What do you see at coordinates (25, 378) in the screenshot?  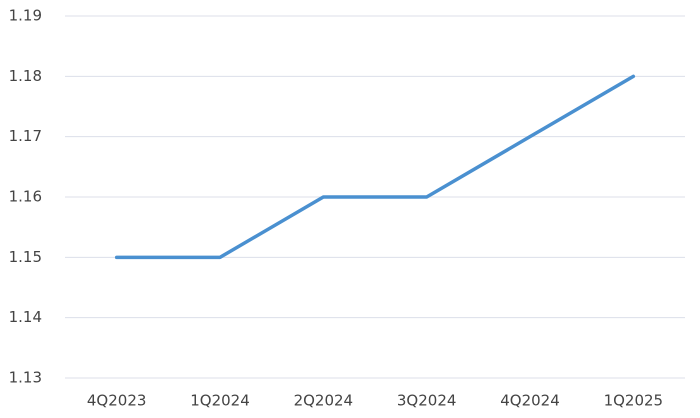 I see `y-tick-label: 1.13` at bounding box center [25, 378].